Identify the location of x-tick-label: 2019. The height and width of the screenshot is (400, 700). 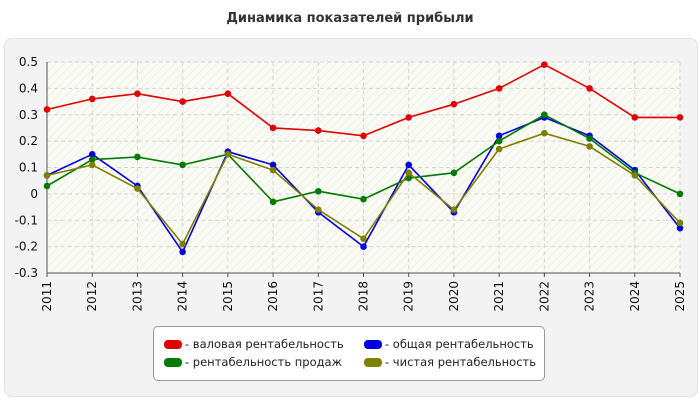
(409, 296).